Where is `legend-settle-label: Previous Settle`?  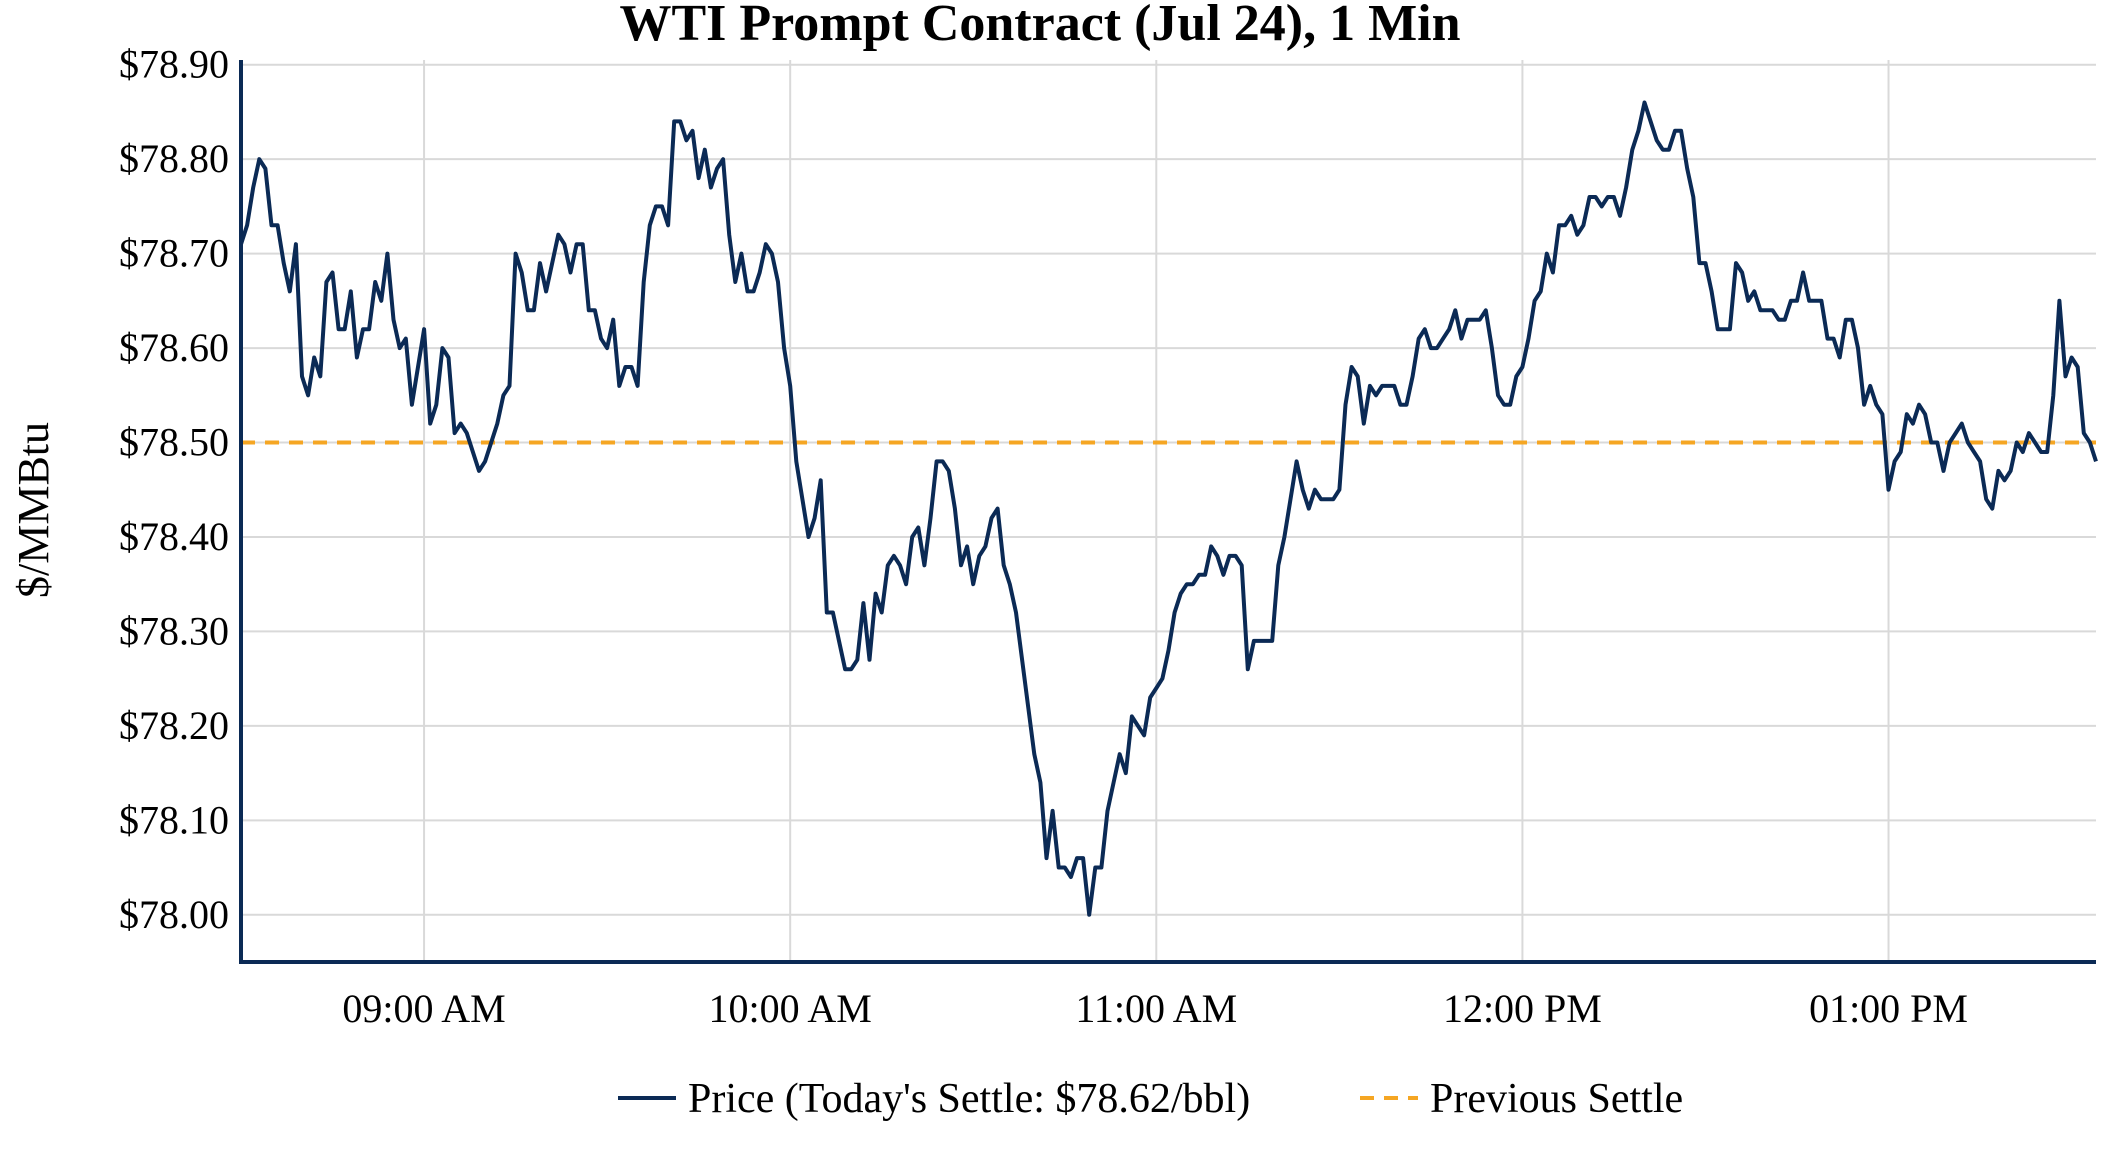 legend-settle-label: Previous Settle is located at coordinates (1556, 1099).